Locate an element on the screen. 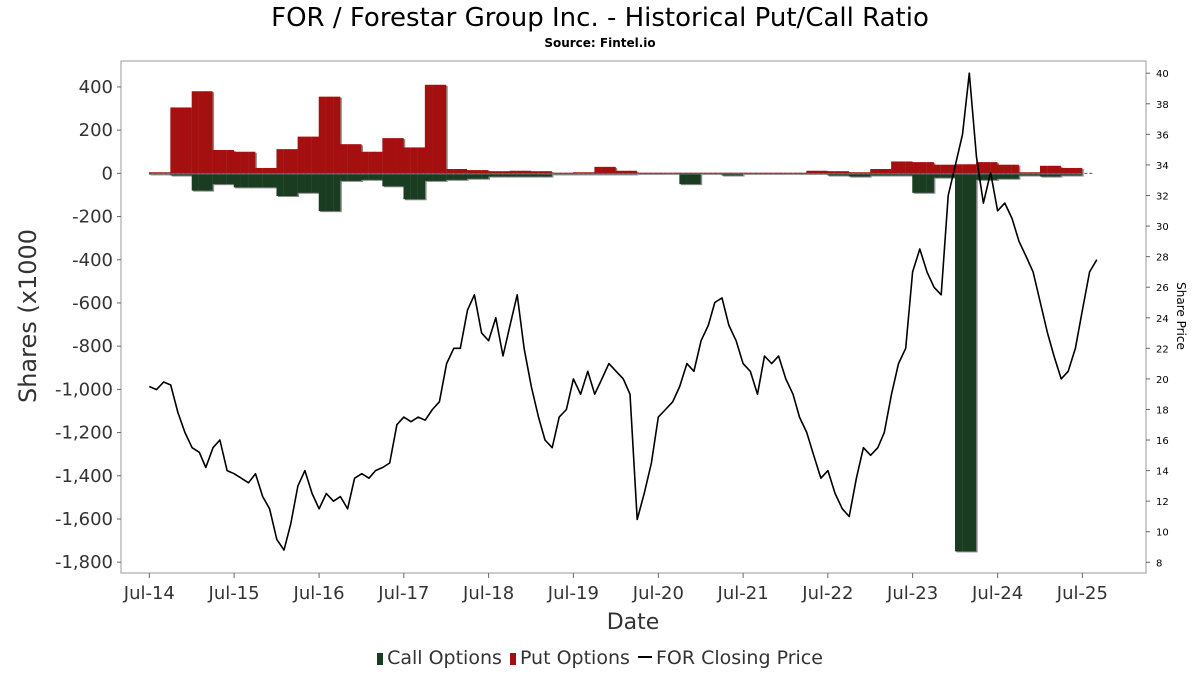 Image resolution: width=1200 pixels, height=675 pixels. y2-tick-label: 12 is located at coordinates (1162, 502).